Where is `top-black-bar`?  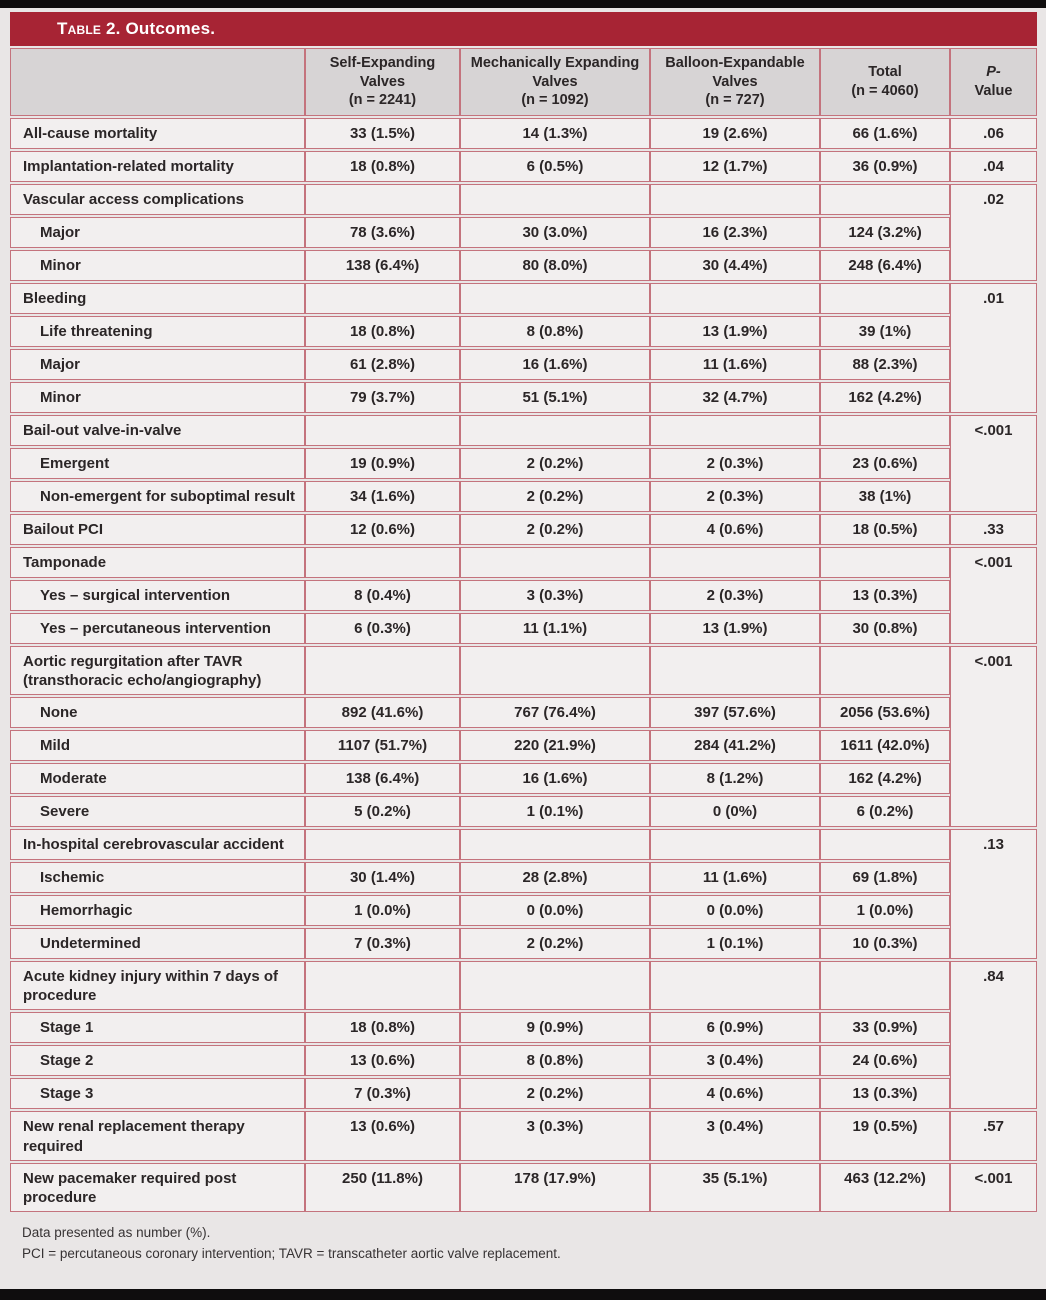
top-black-bar is located at coordinates (523, 4).